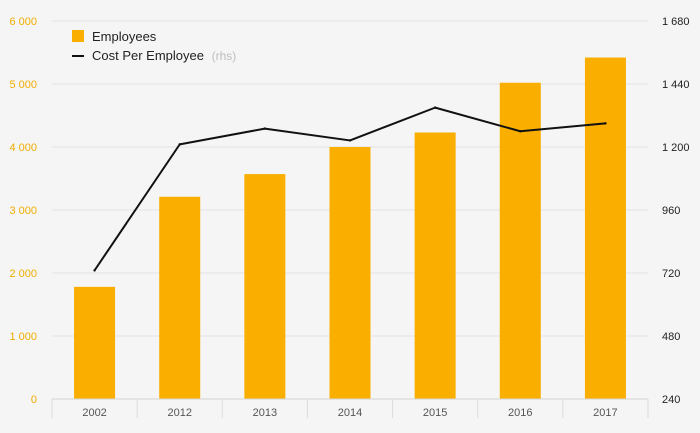  Describe the element at coordinates (676, 148) in the screenshot. I see `right-tick-label: 1 200` at that location.